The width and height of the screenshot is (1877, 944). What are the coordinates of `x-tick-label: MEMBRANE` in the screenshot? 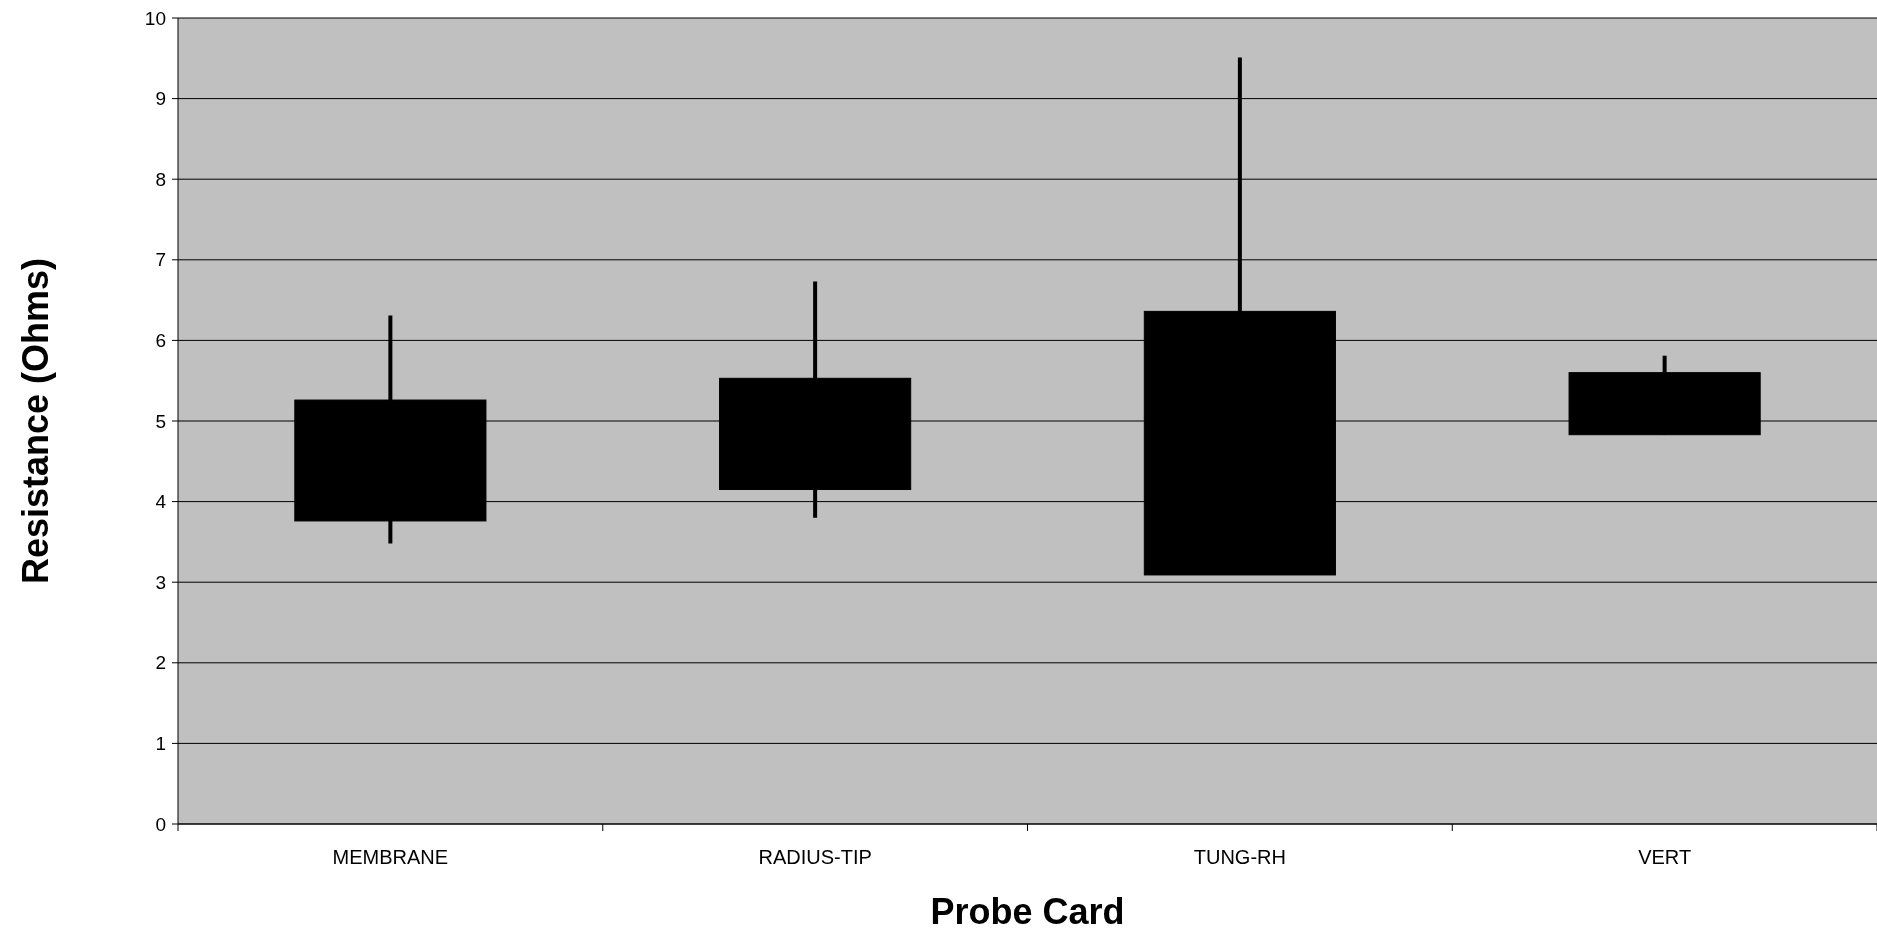 It's located at (390, 857).